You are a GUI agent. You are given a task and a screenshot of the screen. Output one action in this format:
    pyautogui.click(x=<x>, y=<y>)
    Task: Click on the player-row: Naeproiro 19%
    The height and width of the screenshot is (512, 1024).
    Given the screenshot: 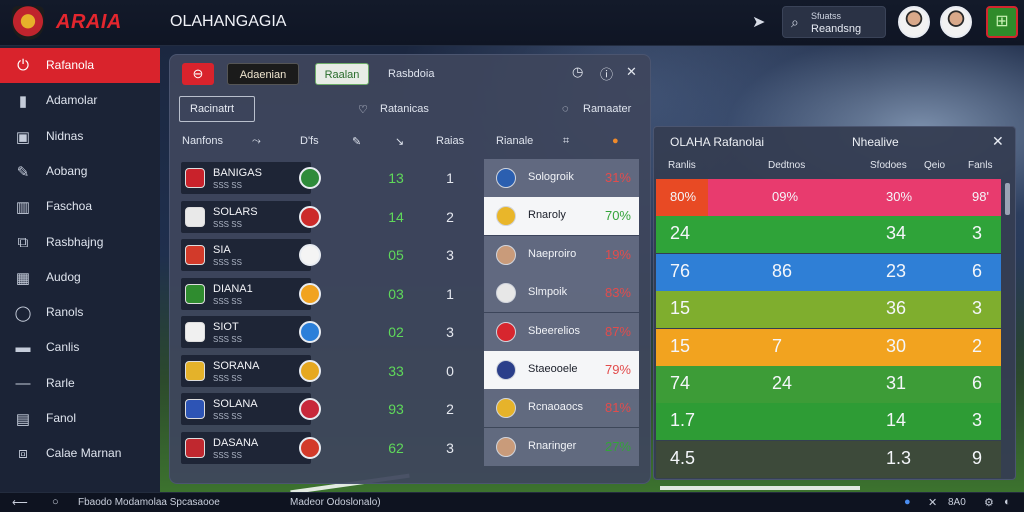 What is the action you would take?
    pyautogui.click(x=561, y=254)
    